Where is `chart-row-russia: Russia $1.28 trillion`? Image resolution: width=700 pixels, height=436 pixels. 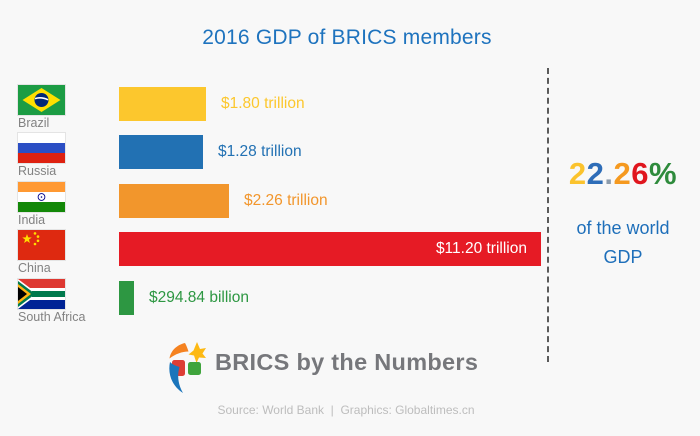 chart-row-russia: Russia $1.28 trillion is located at coordinates (273, 155).